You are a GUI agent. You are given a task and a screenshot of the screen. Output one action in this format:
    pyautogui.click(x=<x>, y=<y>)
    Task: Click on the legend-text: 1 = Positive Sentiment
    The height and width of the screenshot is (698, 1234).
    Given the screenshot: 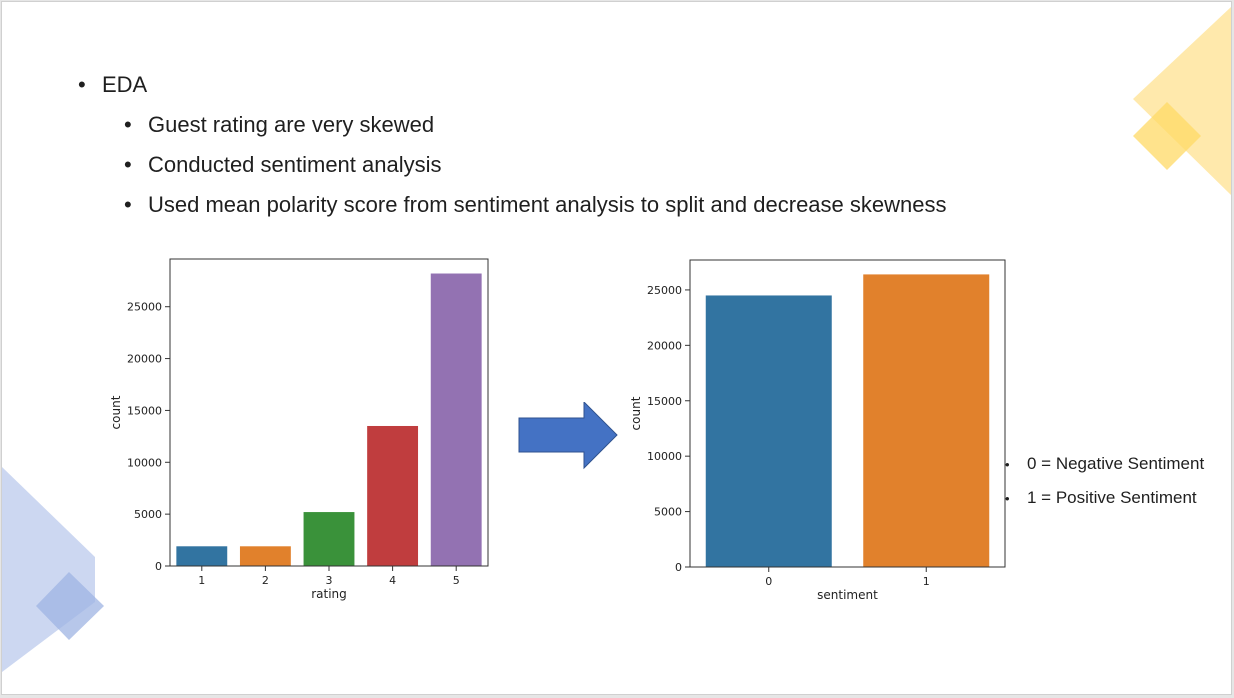 What is the action you would take?
    pyautogui.click(x=1112, y=497)
    